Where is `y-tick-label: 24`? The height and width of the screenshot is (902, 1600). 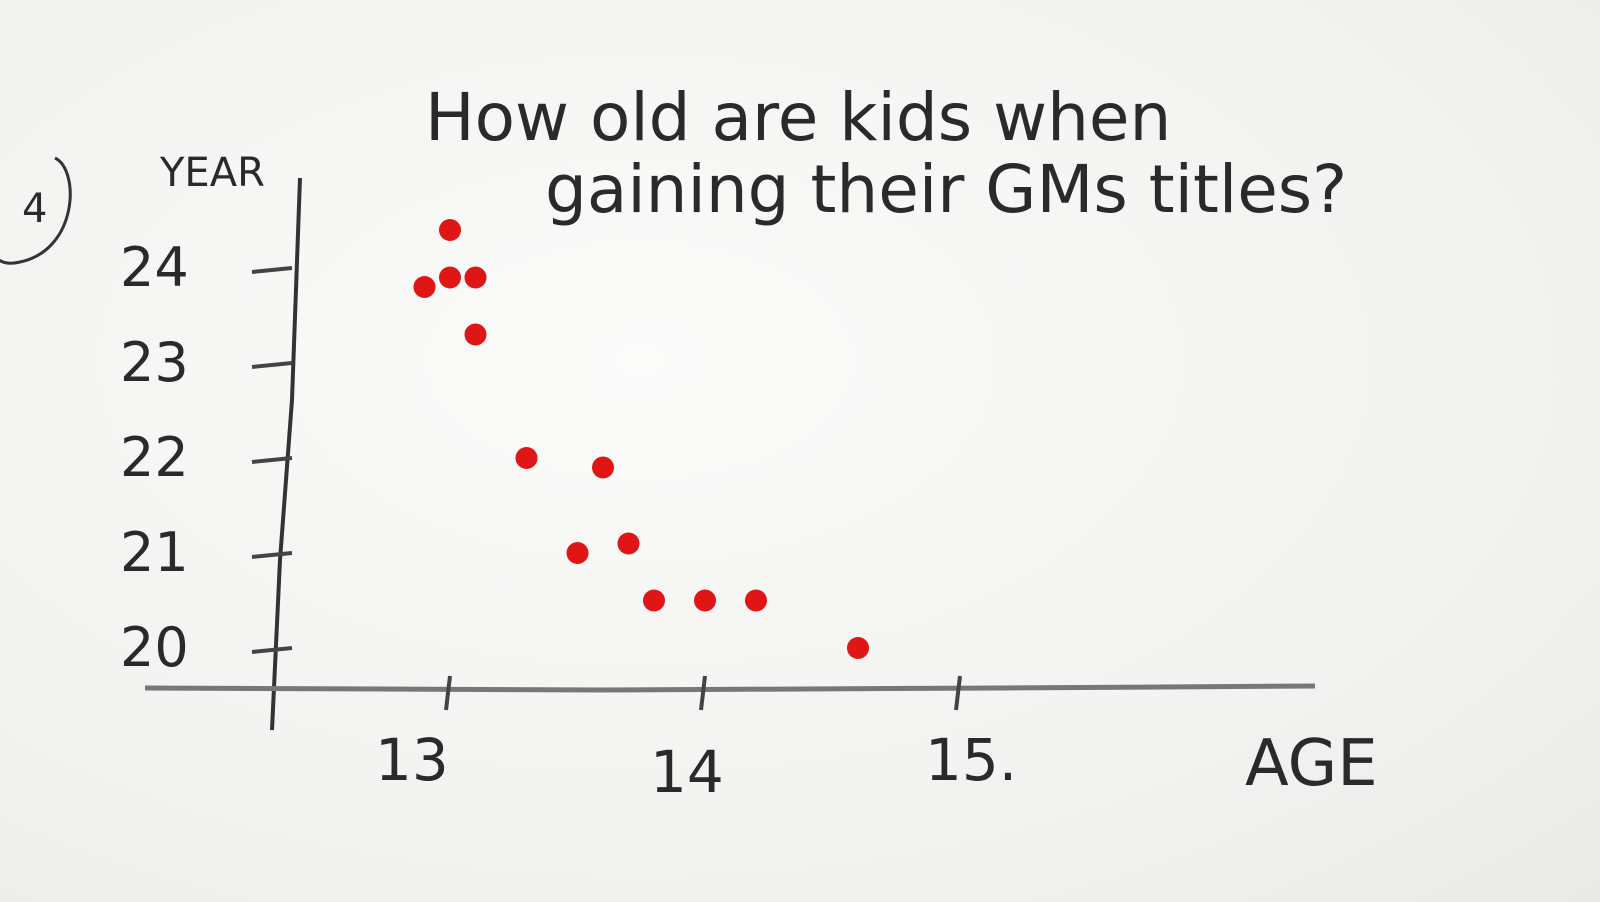 y-tick-label: 24 is located at coordinates (154, 267).